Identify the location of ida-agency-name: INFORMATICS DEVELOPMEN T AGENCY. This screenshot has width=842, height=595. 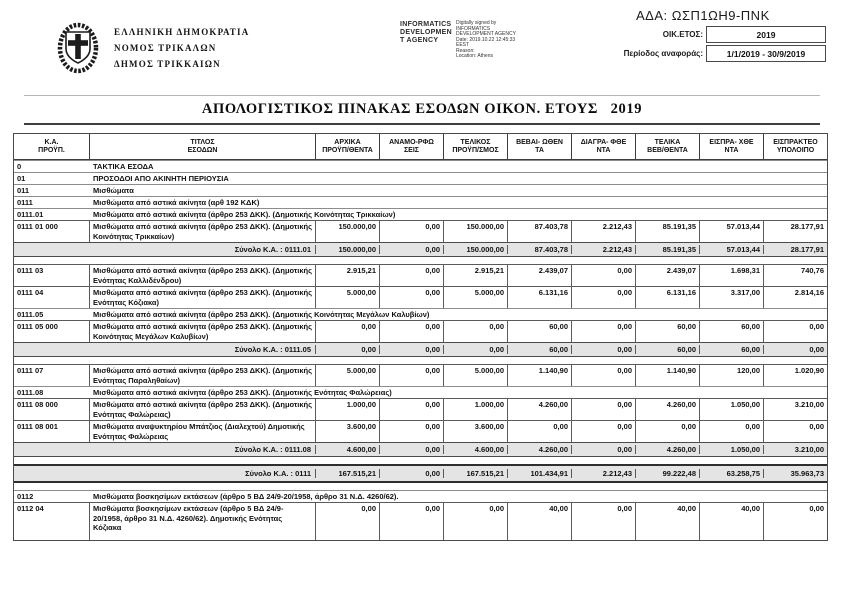
(426, 32).